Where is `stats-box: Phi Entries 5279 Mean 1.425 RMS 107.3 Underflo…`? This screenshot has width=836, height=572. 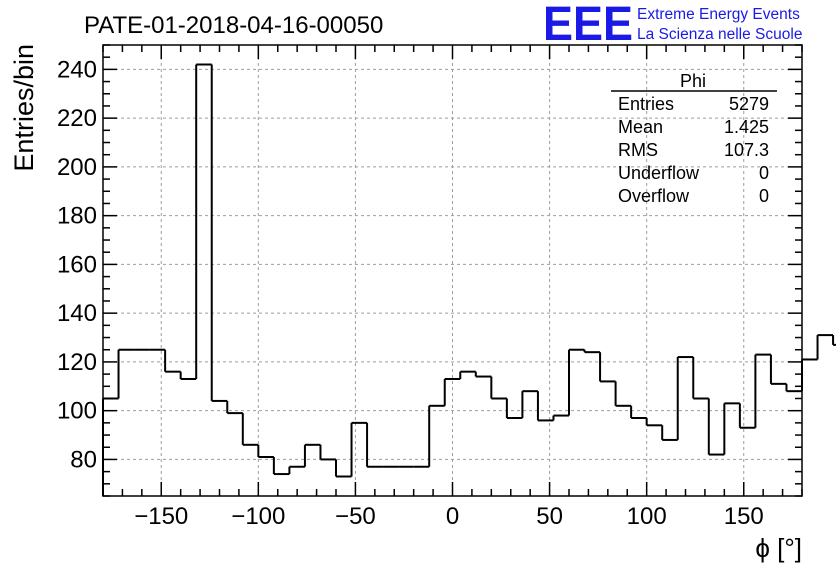 stats-box: Phi Entries 5279 Mean 1.425 RMS 107.3 Underflo… is located at coordinates (694, 138).